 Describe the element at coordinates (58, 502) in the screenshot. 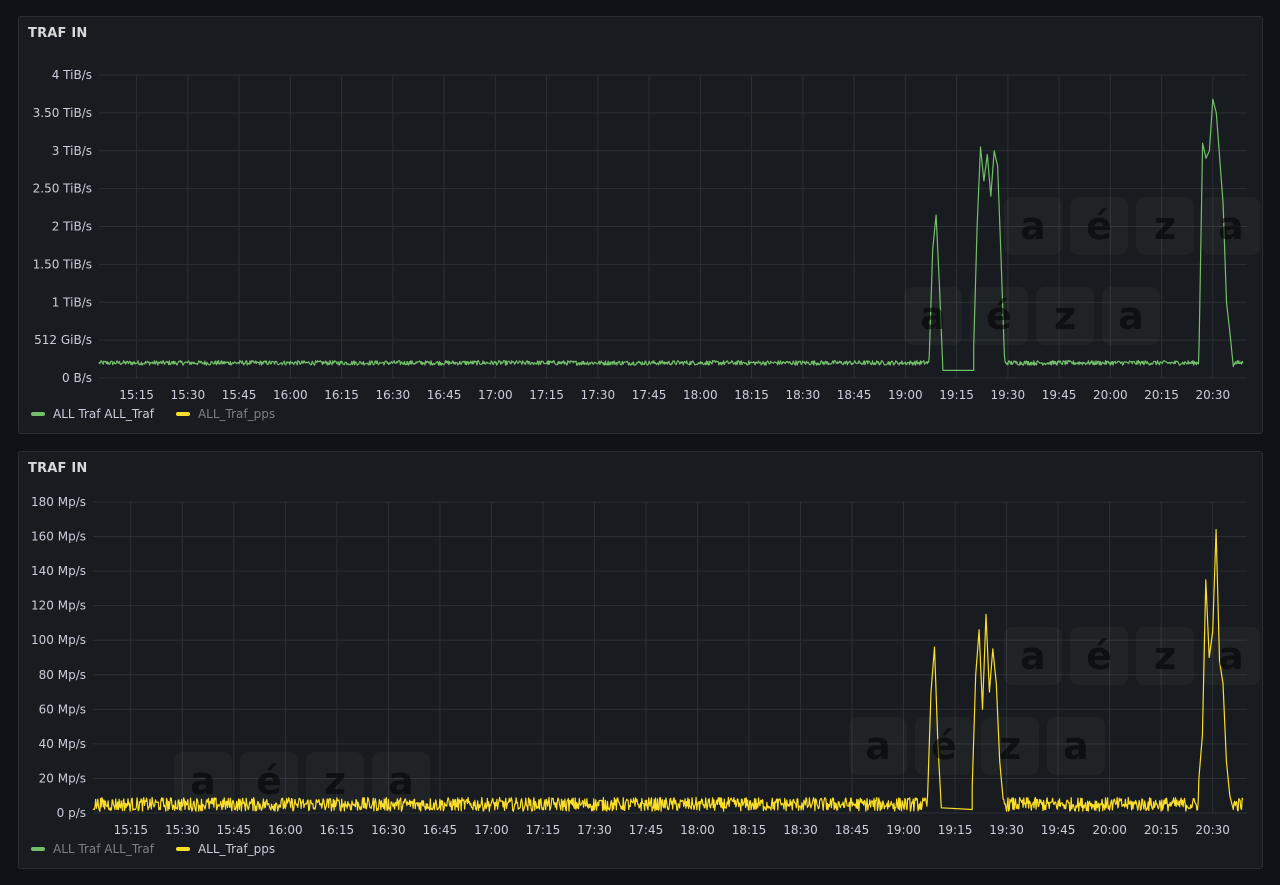

I see `y-tick-label: 180 Mp/s` at that location.